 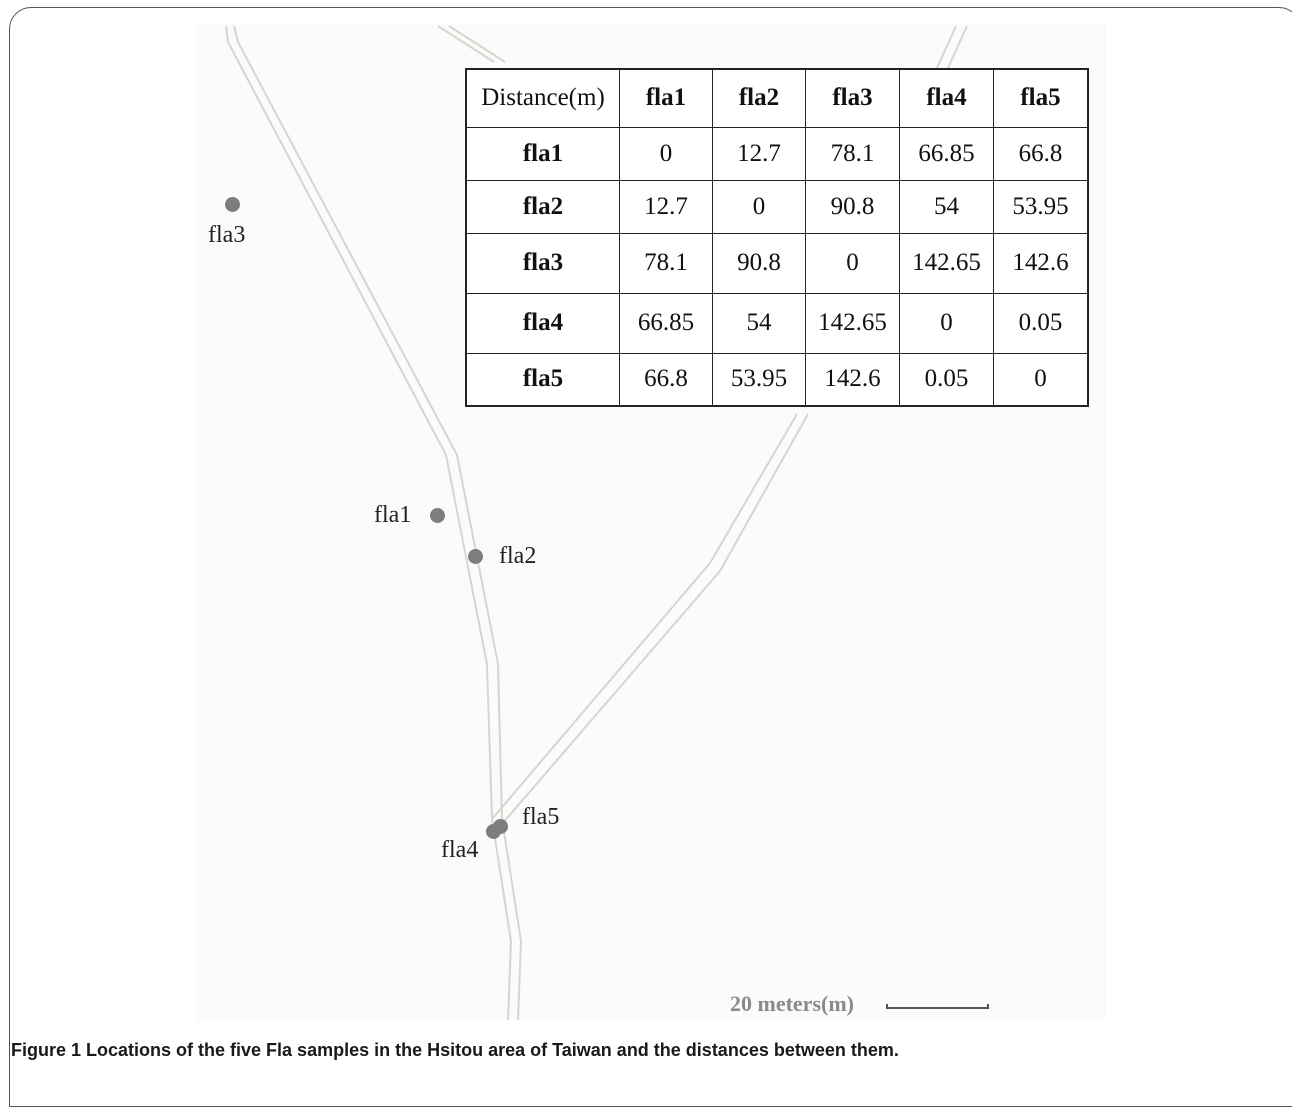 I want to click on table-row: fla3 78.1 90.8 0 142.65 142.6, so click(x=777, y=263).